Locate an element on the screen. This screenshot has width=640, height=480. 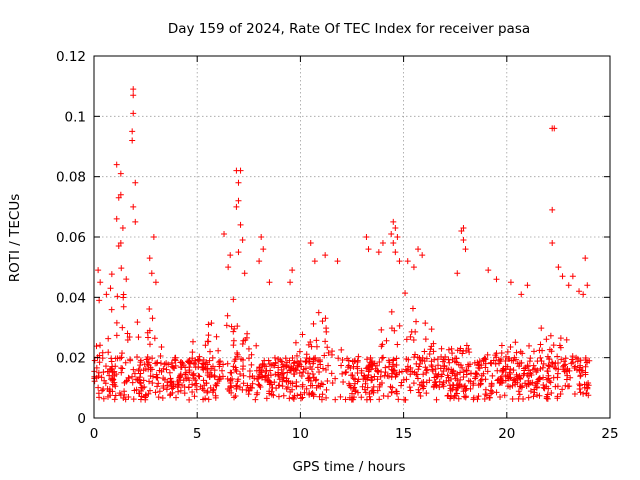
y-tick-label: 0.08 is located at coordinates (71, 178).